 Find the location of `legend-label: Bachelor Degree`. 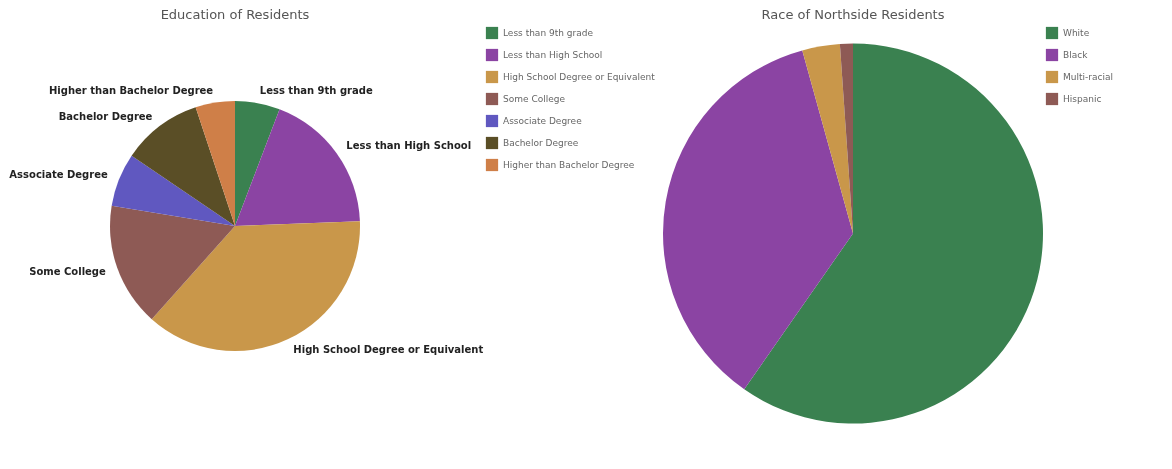

legend-label: Bachelor Degree is located at coordinates (541, 143).